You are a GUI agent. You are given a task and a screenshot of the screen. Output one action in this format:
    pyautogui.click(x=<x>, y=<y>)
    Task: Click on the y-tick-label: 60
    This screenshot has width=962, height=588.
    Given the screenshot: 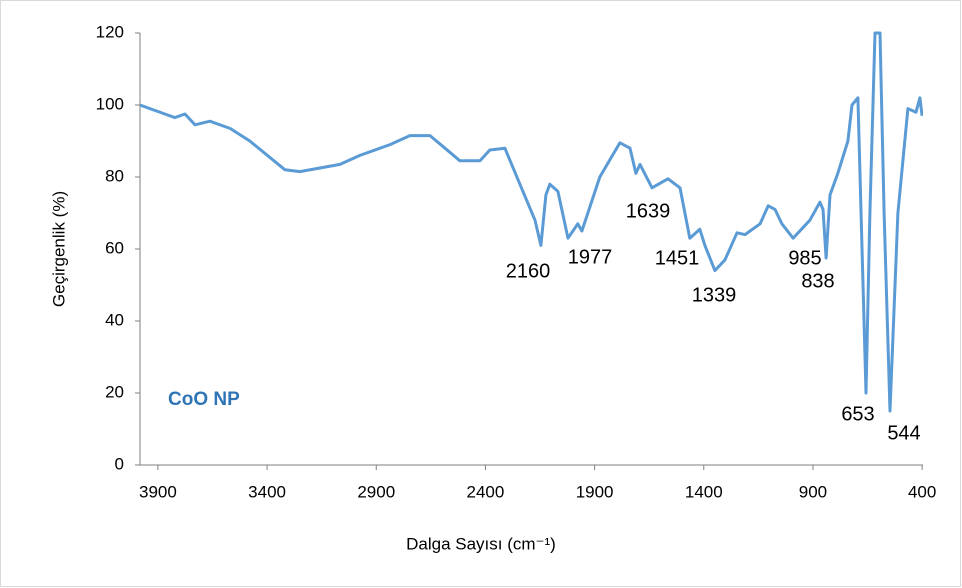 What is the action you would take?
    pyautogui.click(x=114, y=247)
    